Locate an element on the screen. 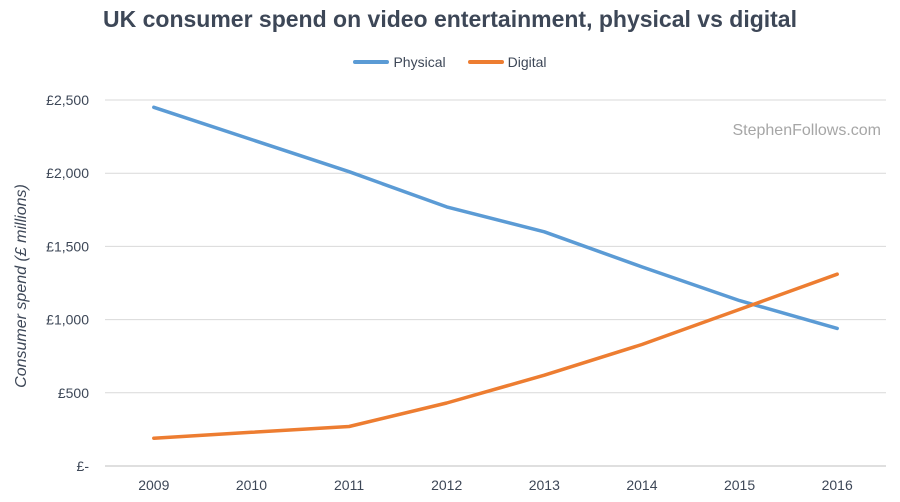 The image size is (900, 502). x-tick-label-2010: 2010 is located at coordinates (251, 485).